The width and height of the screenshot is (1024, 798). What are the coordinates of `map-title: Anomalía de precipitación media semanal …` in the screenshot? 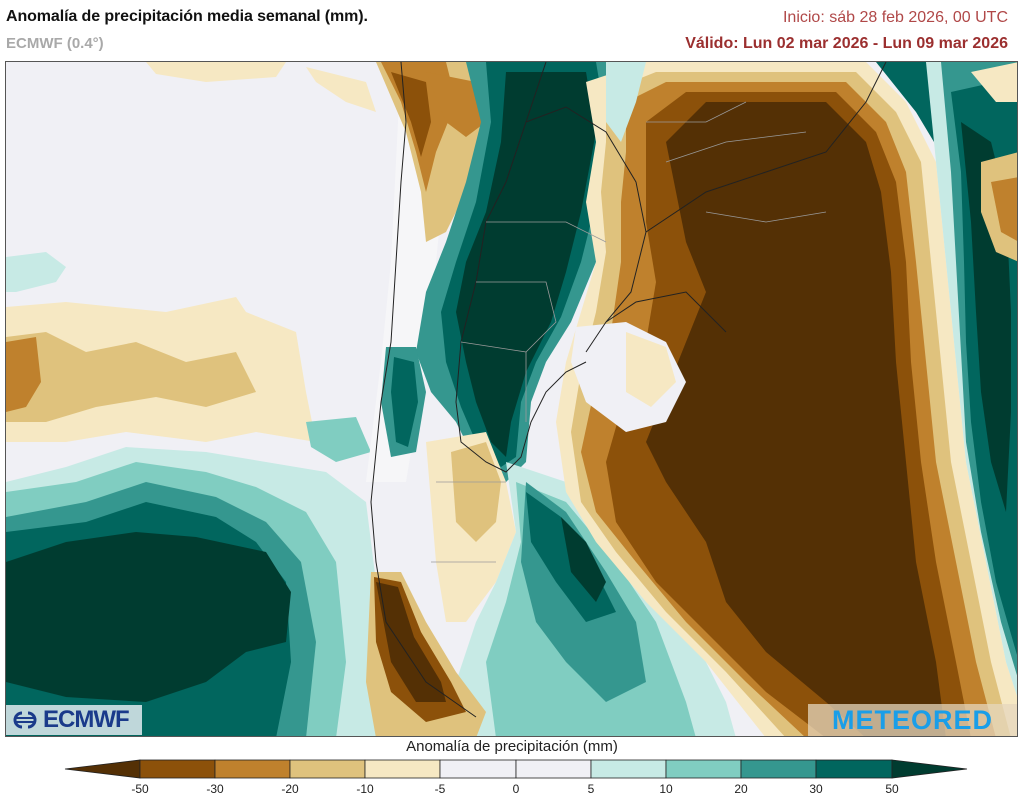 It's located at (187, 16).